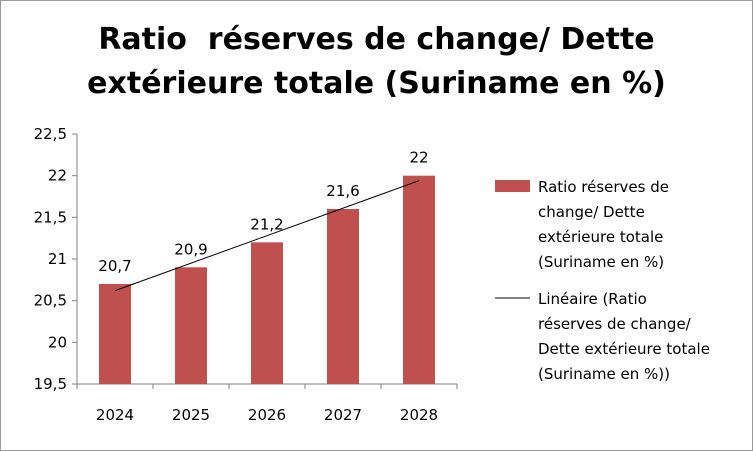  Describe the element at coordinates (50, 384) in the screenshot. I see `y-tick-label: 19,5` at that location.